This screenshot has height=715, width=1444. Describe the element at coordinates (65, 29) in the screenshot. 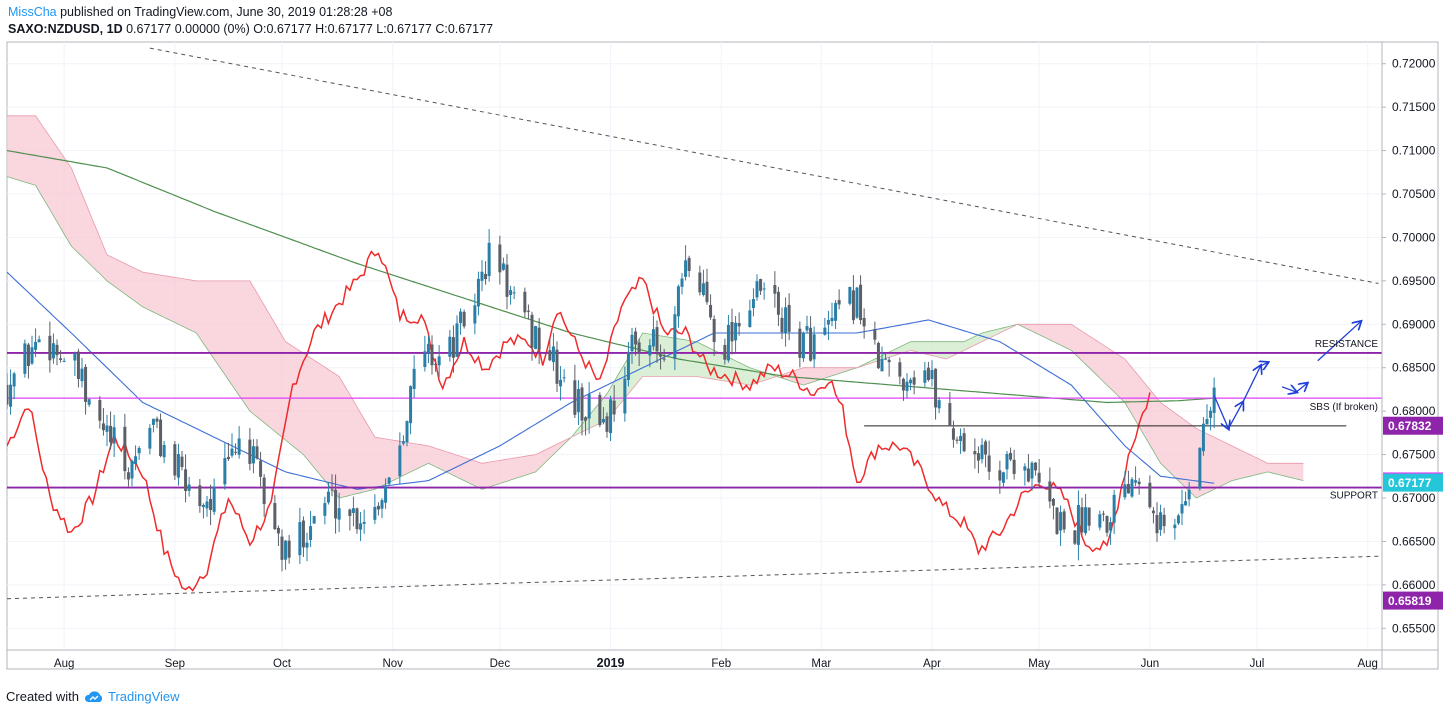

I see `symbol-label: SAXO:NZDUSD, 1D` at that location.